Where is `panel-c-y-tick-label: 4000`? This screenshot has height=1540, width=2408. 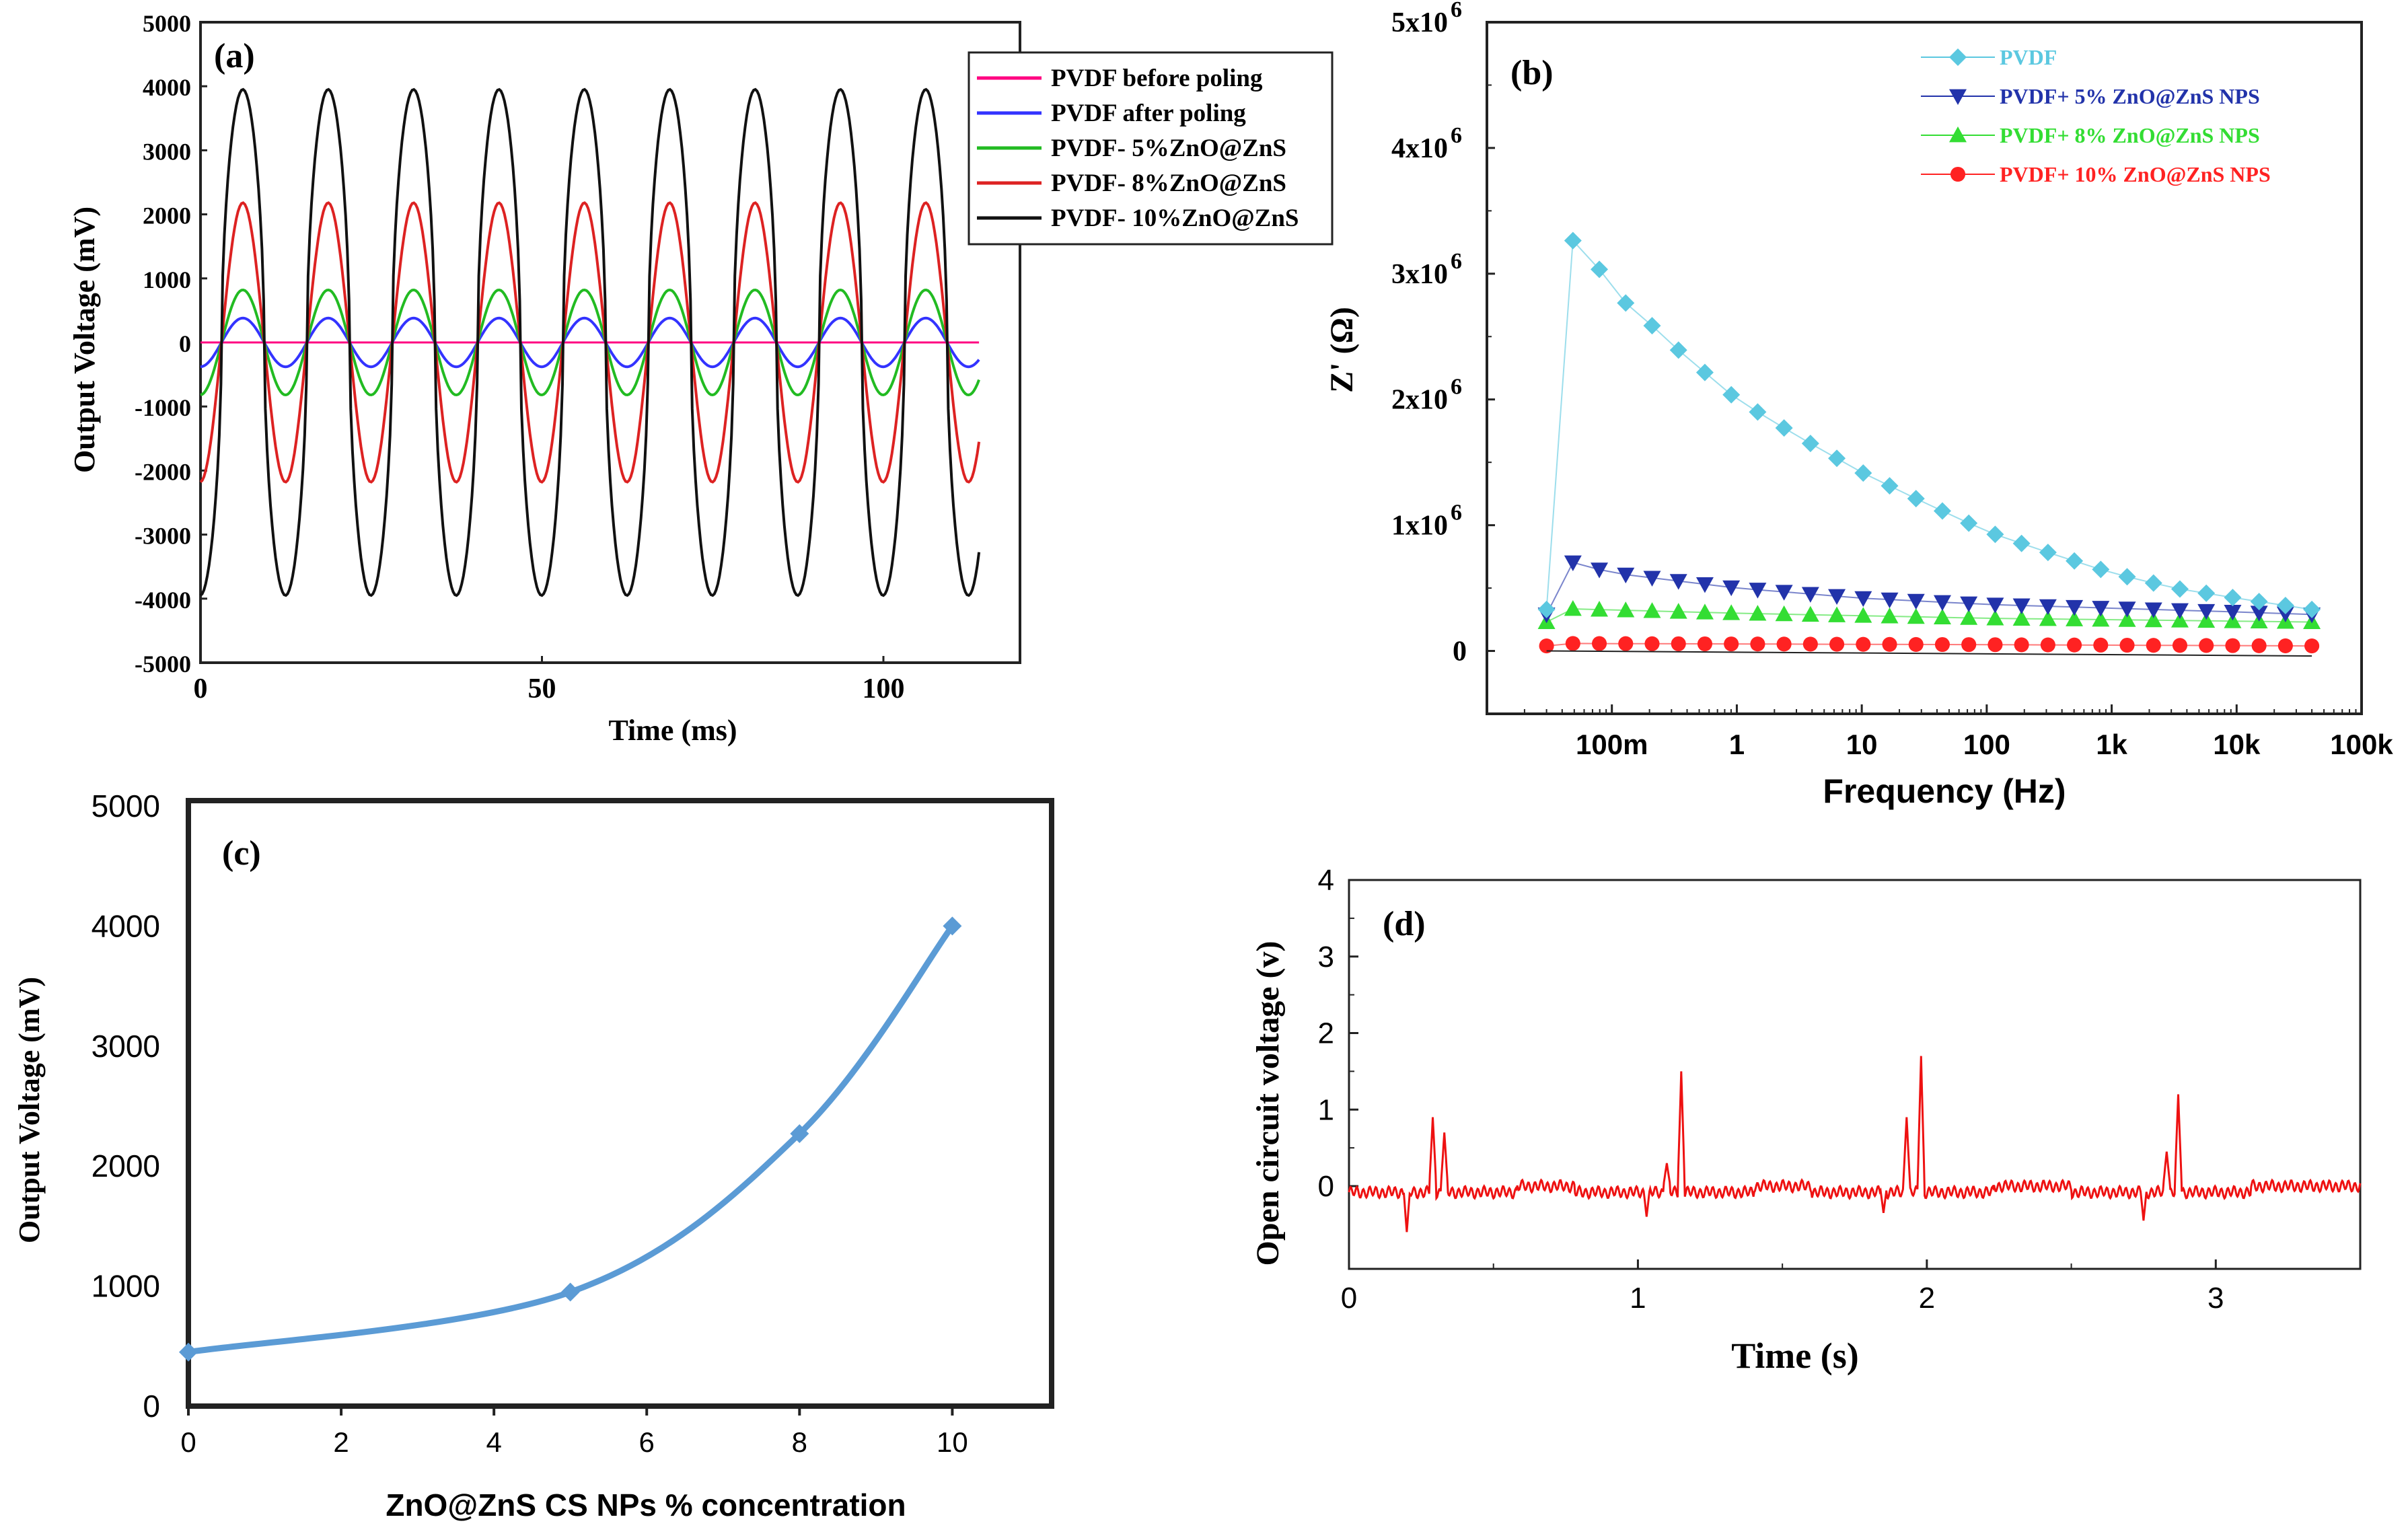 panel-c-y-tick-label: 4000 is located at coordinates (126, 925).